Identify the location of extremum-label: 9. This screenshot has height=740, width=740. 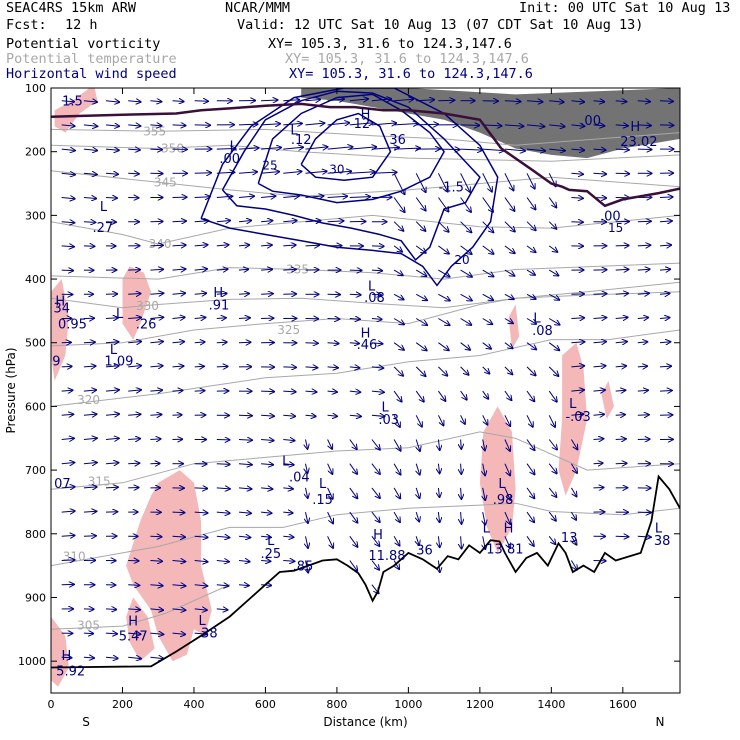
(56, 362).